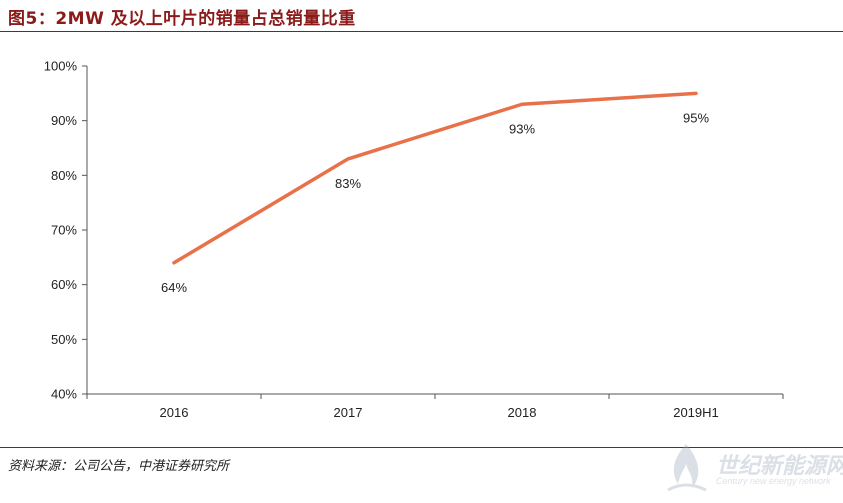 The image size is (843, 503). I want to click on top-divider, so click(421, 31).